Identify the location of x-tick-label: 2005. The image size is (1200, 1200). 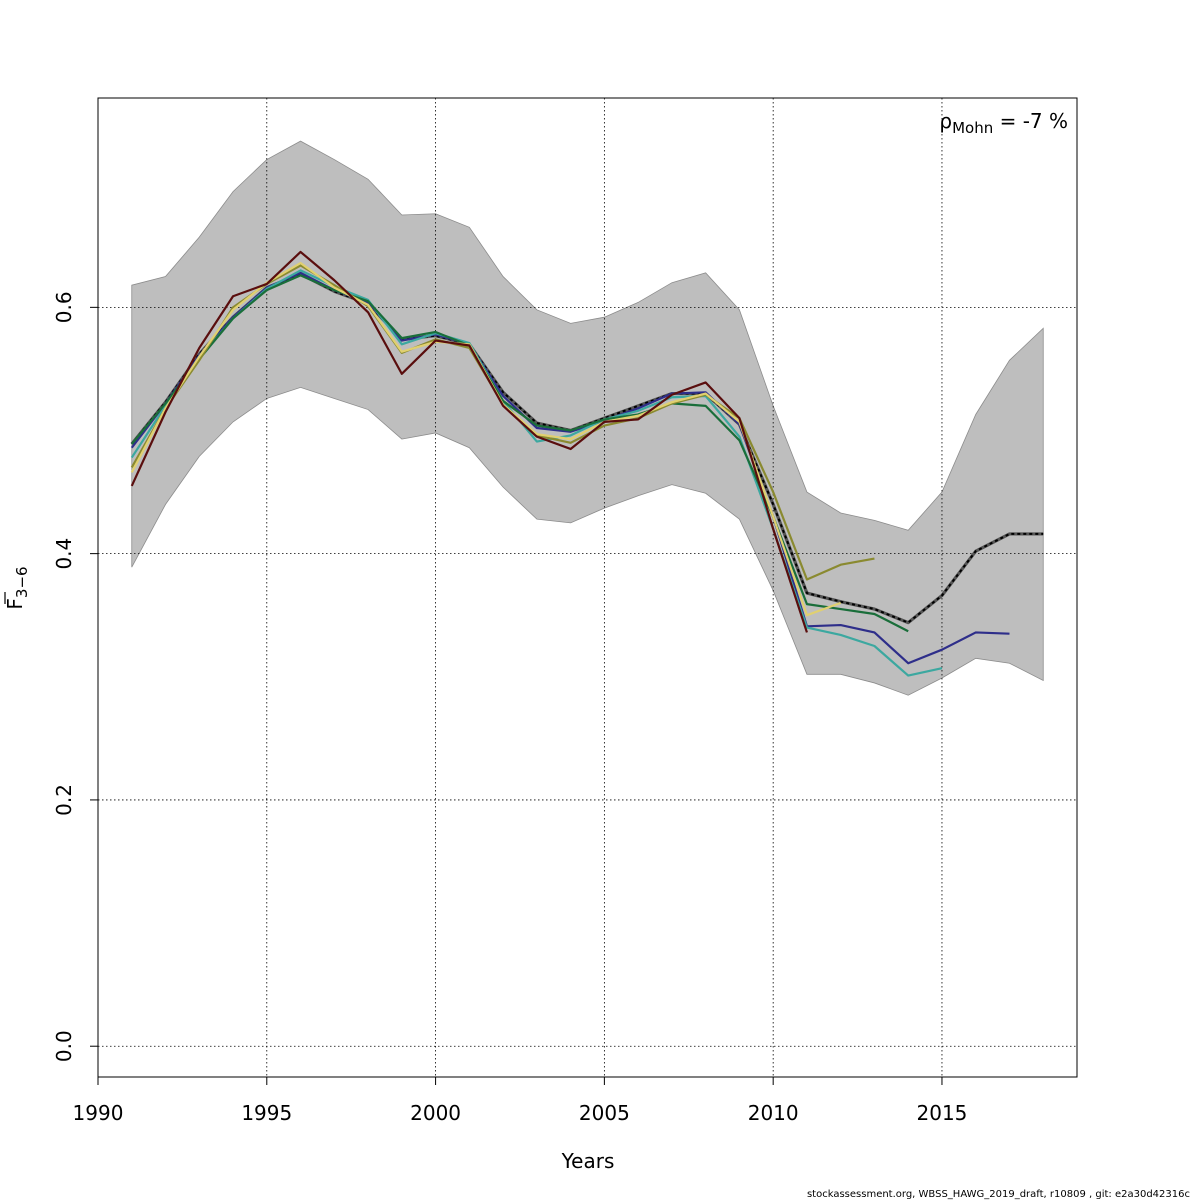
(604, 1113).